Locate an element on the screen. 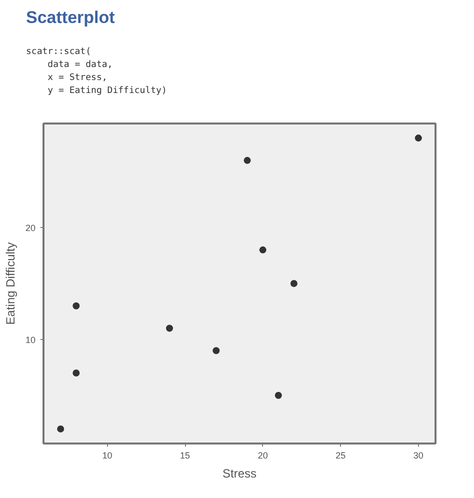  x-axis-title: Stress is located at coordinates (239, 473).